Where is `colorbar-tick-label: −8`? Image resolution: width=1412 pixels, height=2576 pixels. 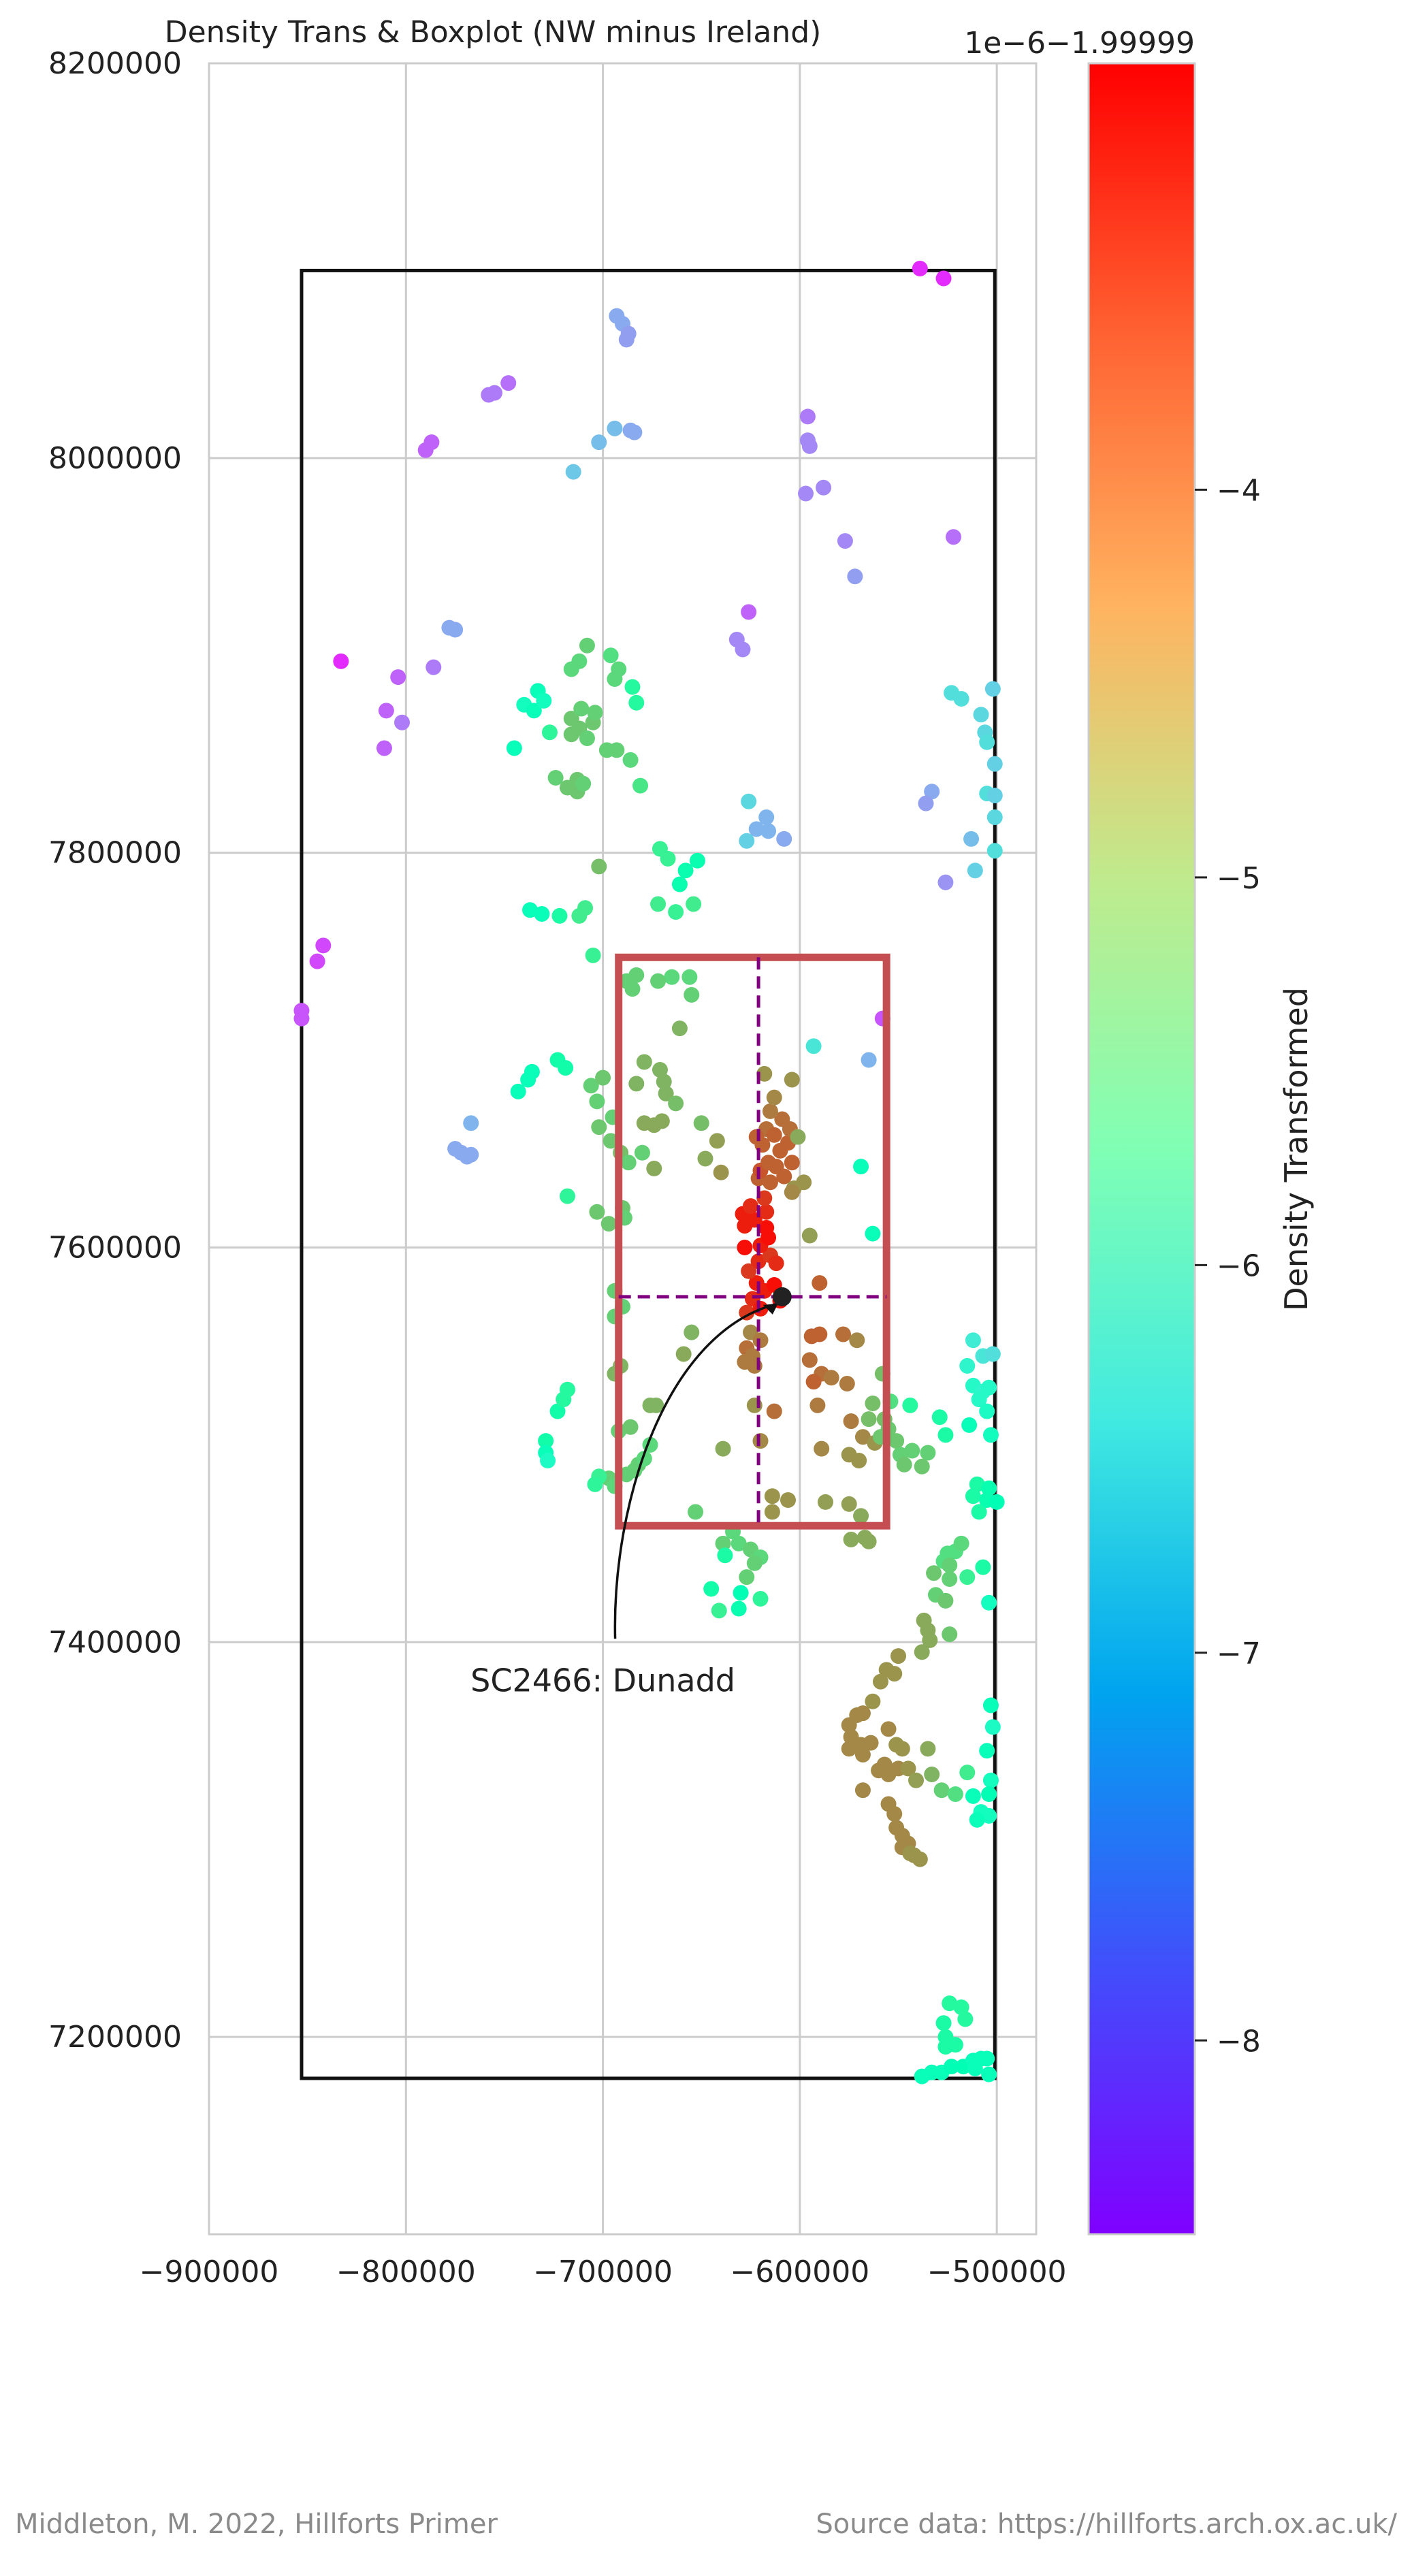 colorbar-tick-label: −8 is located at coordinates (1239, 2042).